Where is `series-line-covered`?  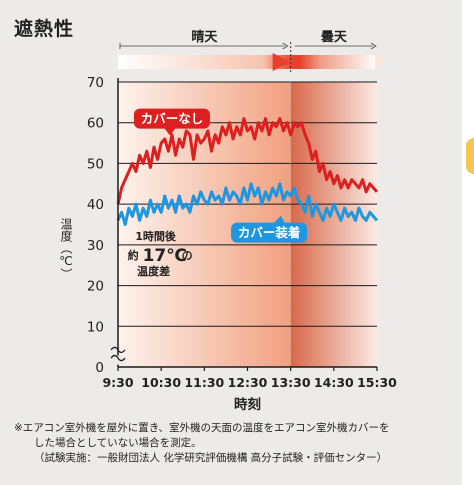 series-line-covered is located at coordinates (247, 204).